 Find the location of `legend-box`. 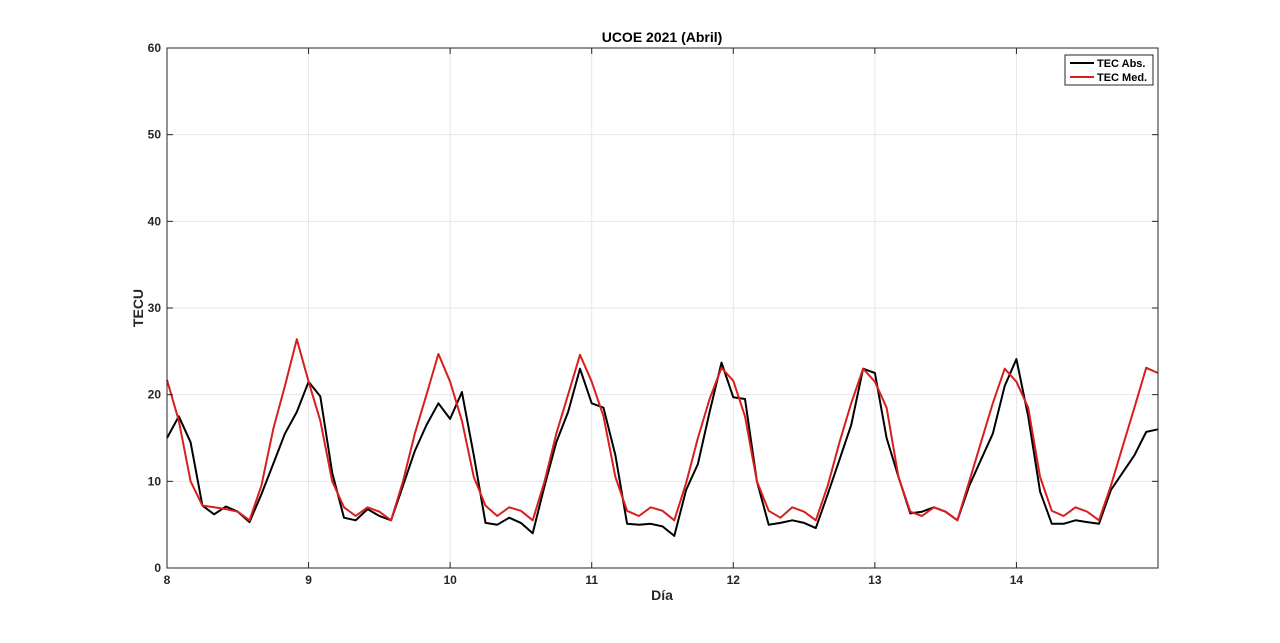

legend-box is located at coordinates (1109, 70).